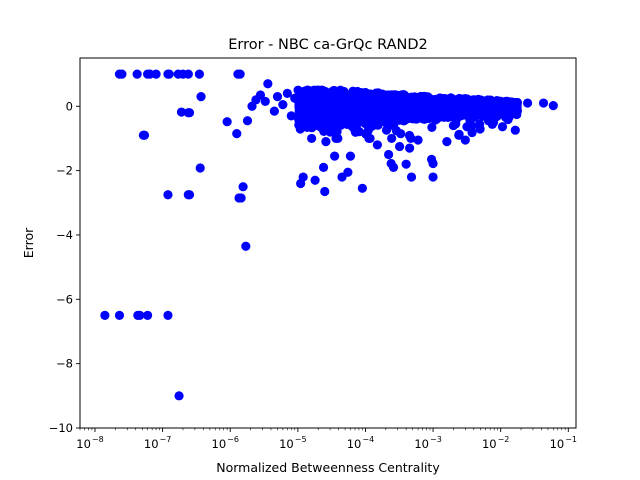 This screenshot has height=480, width=640. What do you see at coordinates (61, 428) in the screenshot?
I see `y-tick-label: −10` at bounding box center [61, 428].